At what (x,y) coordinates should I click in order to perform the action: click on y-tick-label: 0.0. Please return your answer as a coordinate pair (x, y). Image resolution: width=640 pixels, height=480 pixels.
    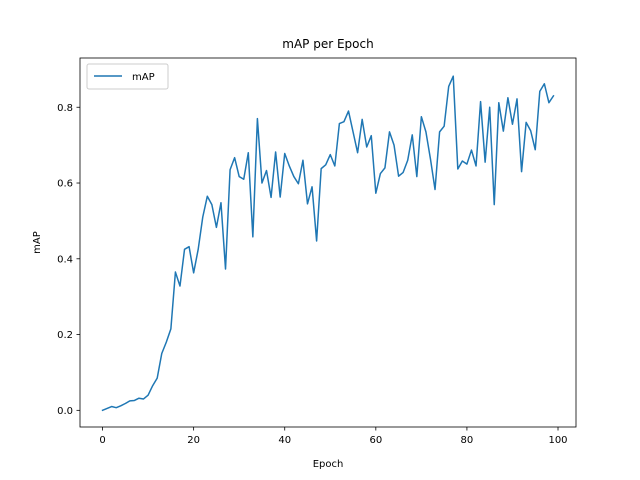
    Looking at the image, I should click on (65, 411).